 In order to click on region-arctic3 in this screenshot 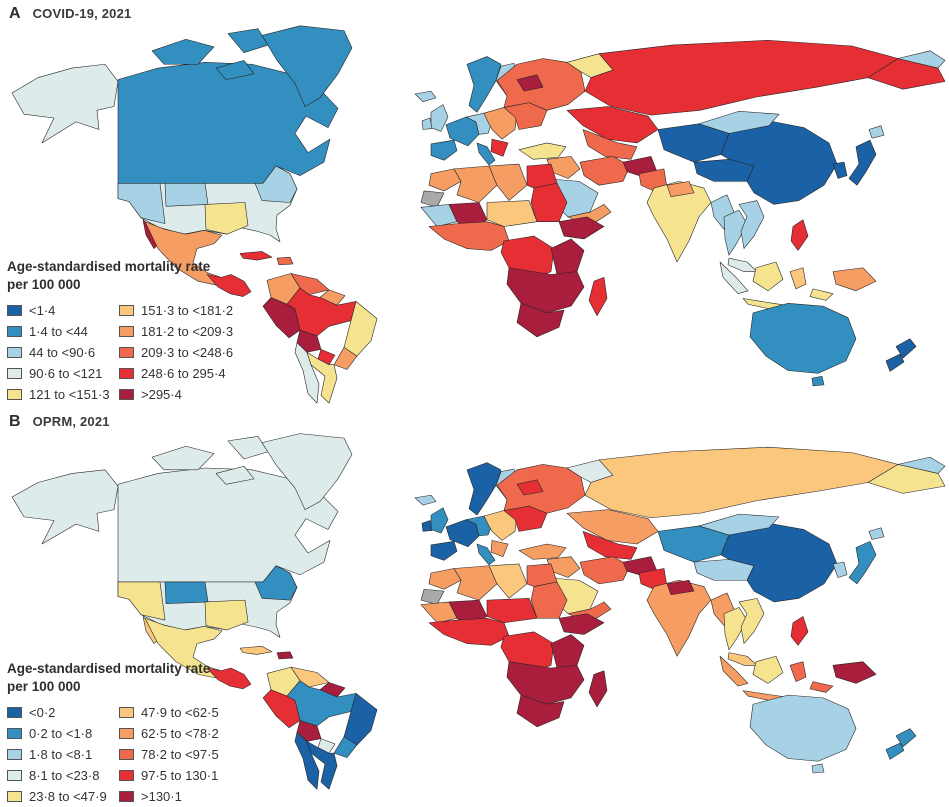, I will do `click(235, 70)`.